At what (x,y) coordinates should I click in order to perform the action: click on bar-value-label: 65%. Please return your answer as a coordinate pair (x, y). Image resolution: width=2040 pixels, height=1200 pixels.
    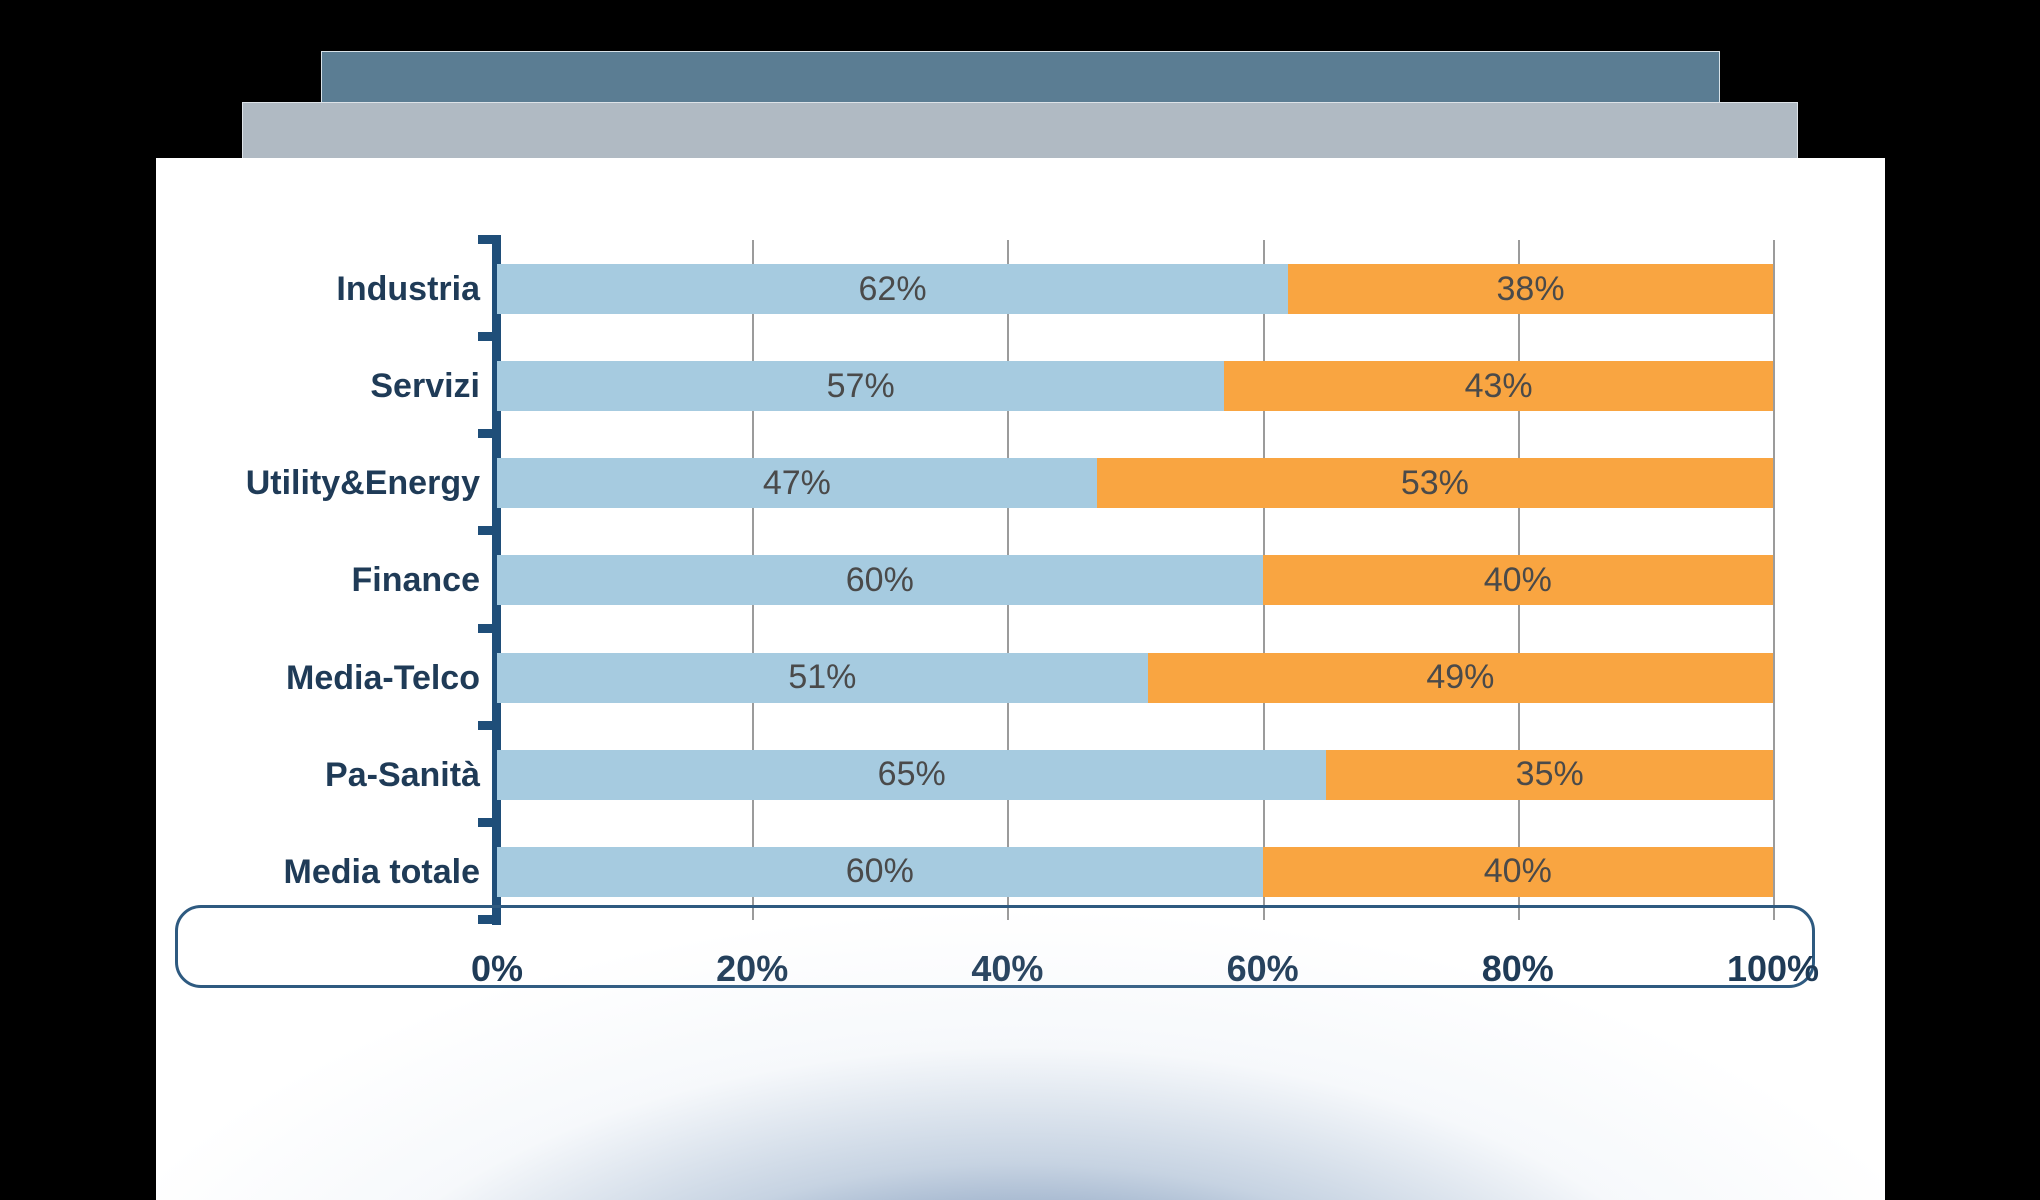
    Looking at the image, I should click on (911, 774).